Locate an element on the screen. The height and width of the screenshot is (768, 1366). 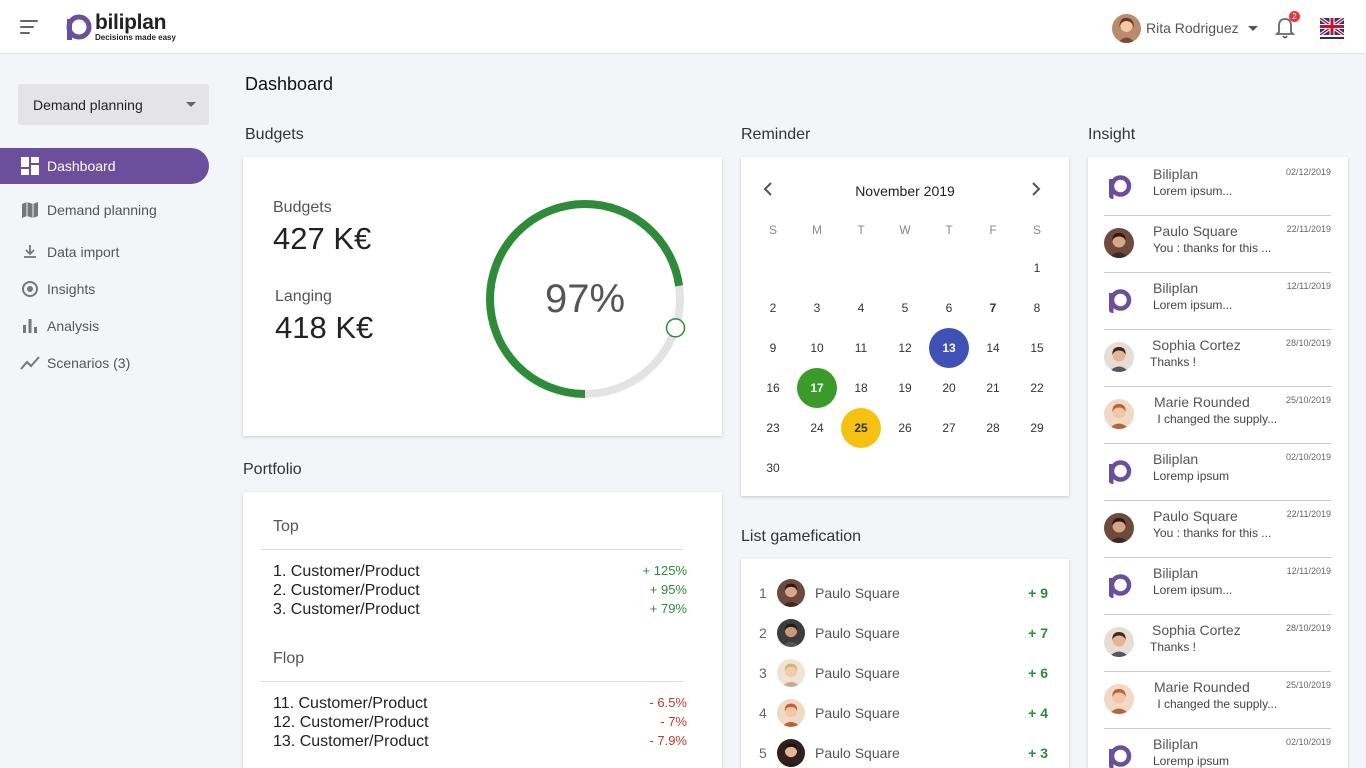
calendar-day: 21 is located at coordinates (993, 388).